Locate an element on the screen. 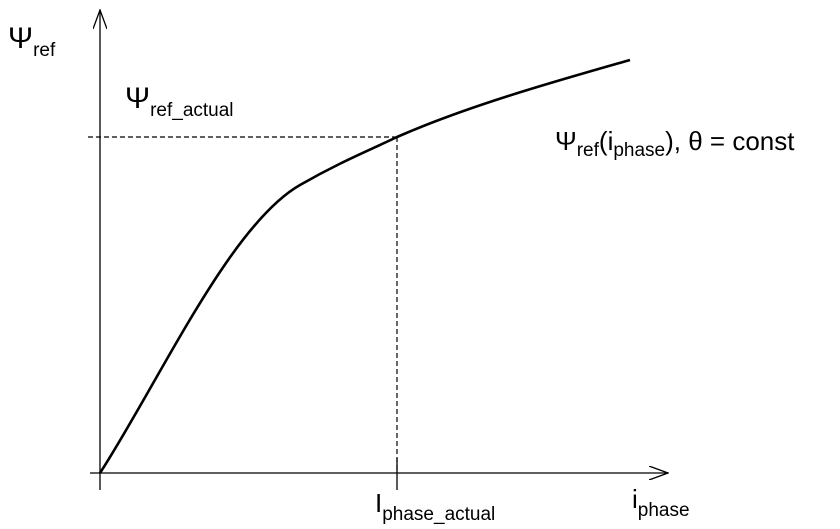 The height and width of the screenshot is (529, 840). subscript: ref_actual is located at coordinates (191, 110).